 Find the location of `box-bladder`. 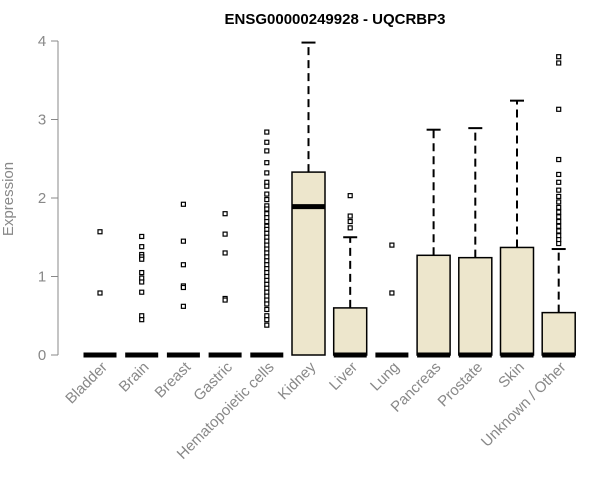

box-bladder is located at coordinates (100, 293).